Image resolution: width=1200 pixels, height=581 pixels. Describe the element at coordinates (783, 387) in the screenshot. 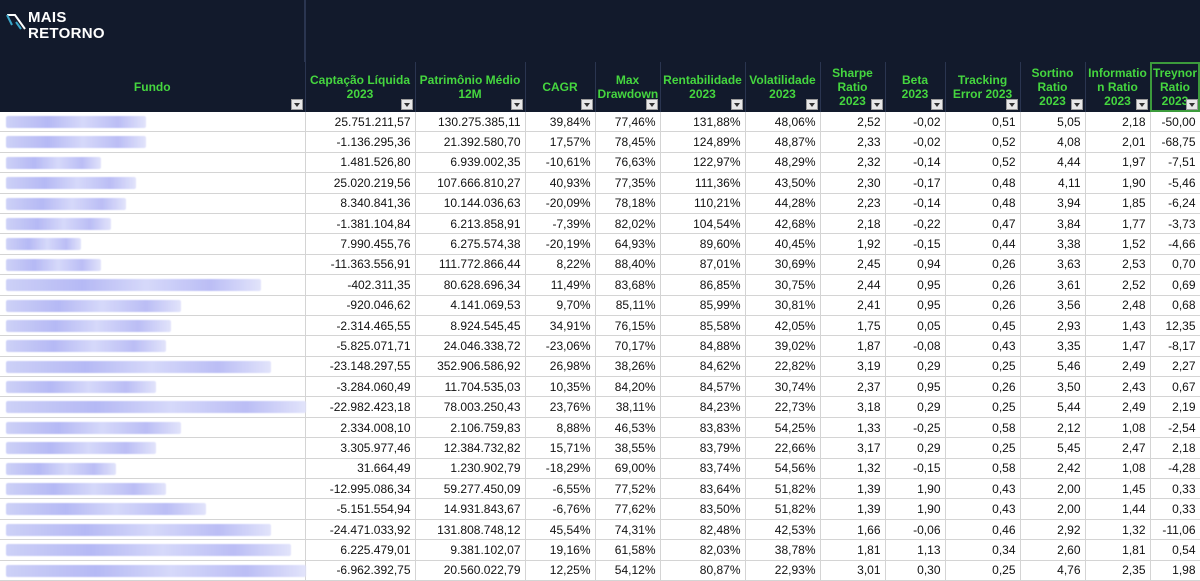

I see `cell: 30,74%` at that location.